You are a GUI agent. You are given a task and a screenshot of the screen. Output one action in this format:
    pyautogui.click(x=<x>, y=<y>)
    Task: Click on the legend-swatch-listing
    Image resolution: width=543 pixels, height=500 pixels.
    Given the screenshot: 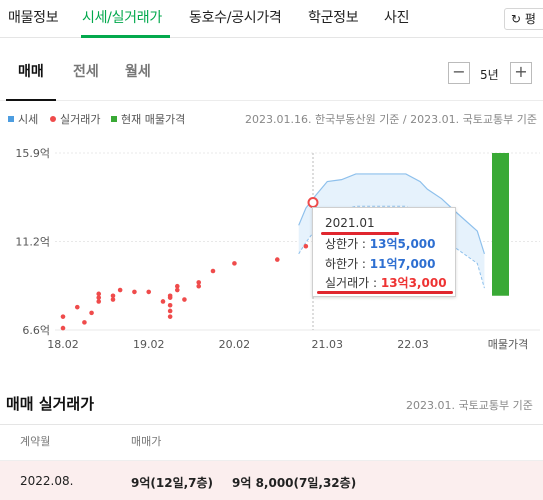 What is the action you would take?
    pyautogui.click(x=114, y=119)
    